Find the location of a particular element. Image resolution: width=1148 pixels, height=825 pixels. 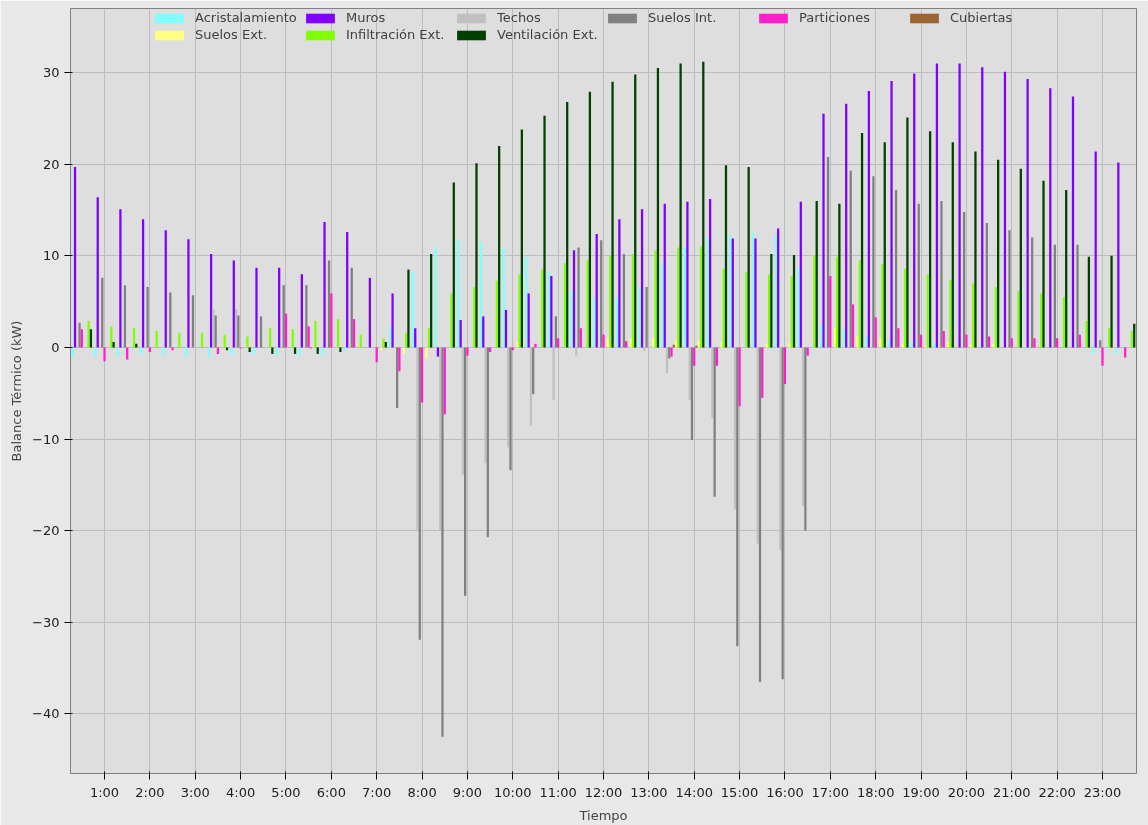

legend-label: Cubiertas is located at coordinates (982, 17).